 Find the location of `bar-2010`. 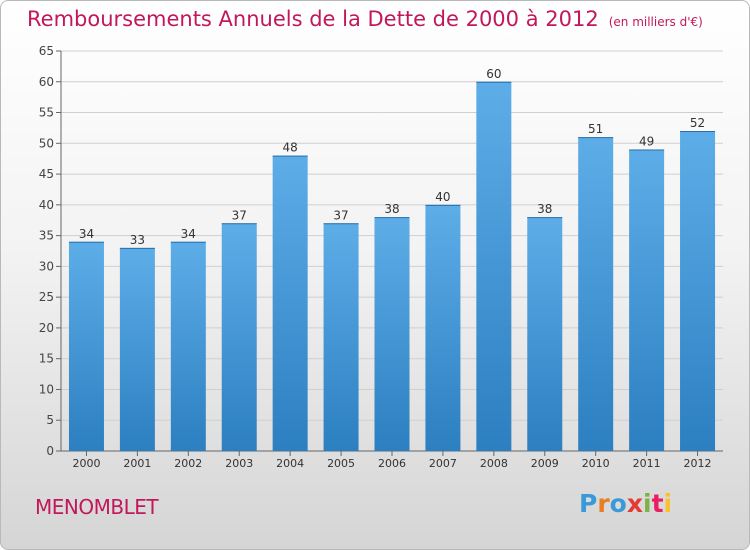

bar-2010 is located at coordinates (596, 294).